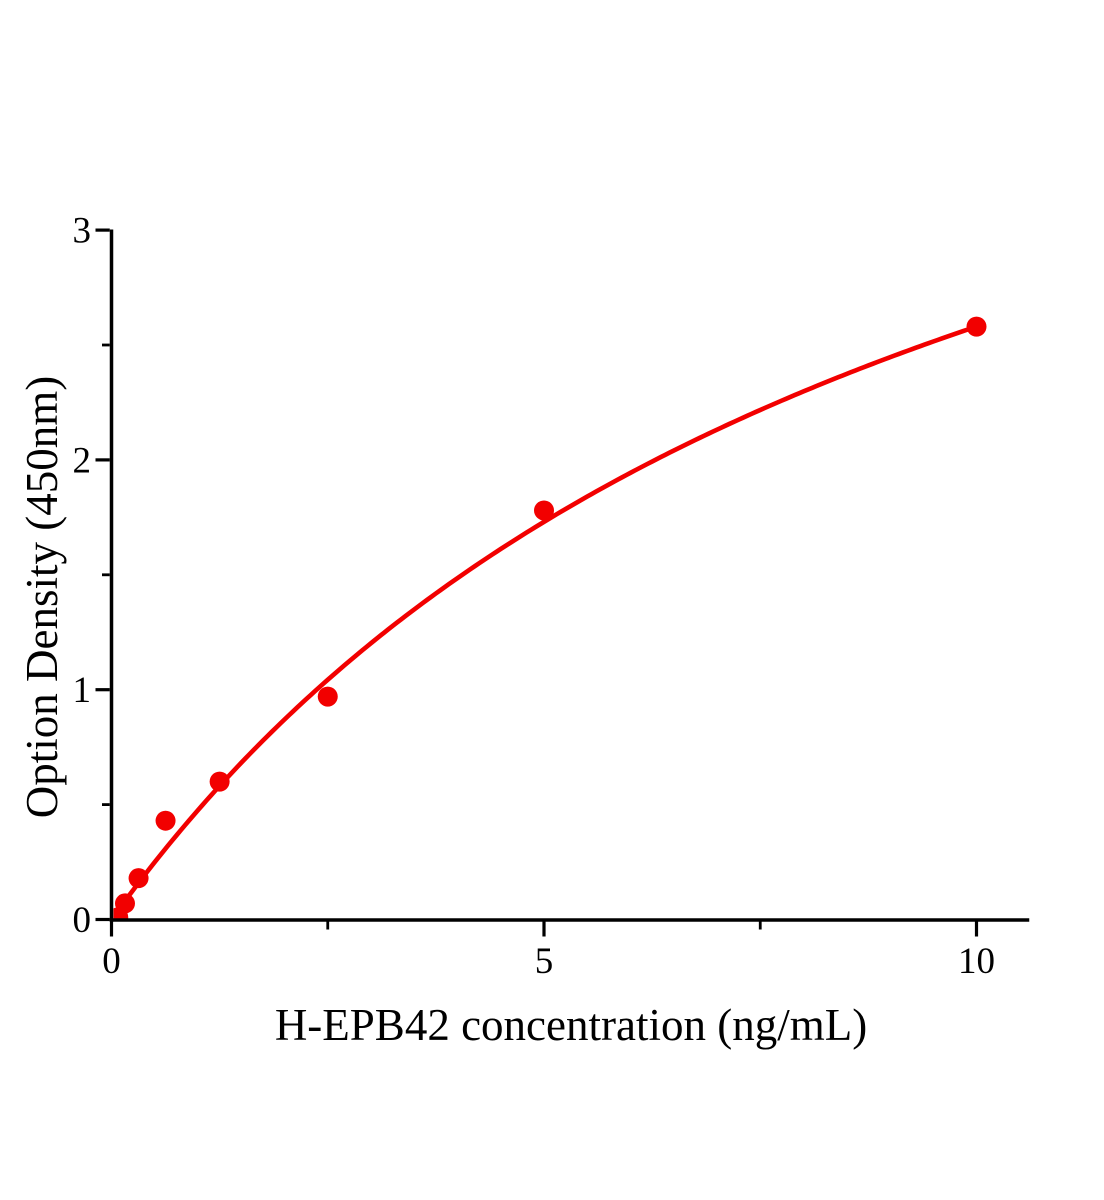  Describe the element at coordinates (571, 1025) in the screenshot. I see `x-axis-title: H-EPB42 concentration (ng/mL)` at that location.